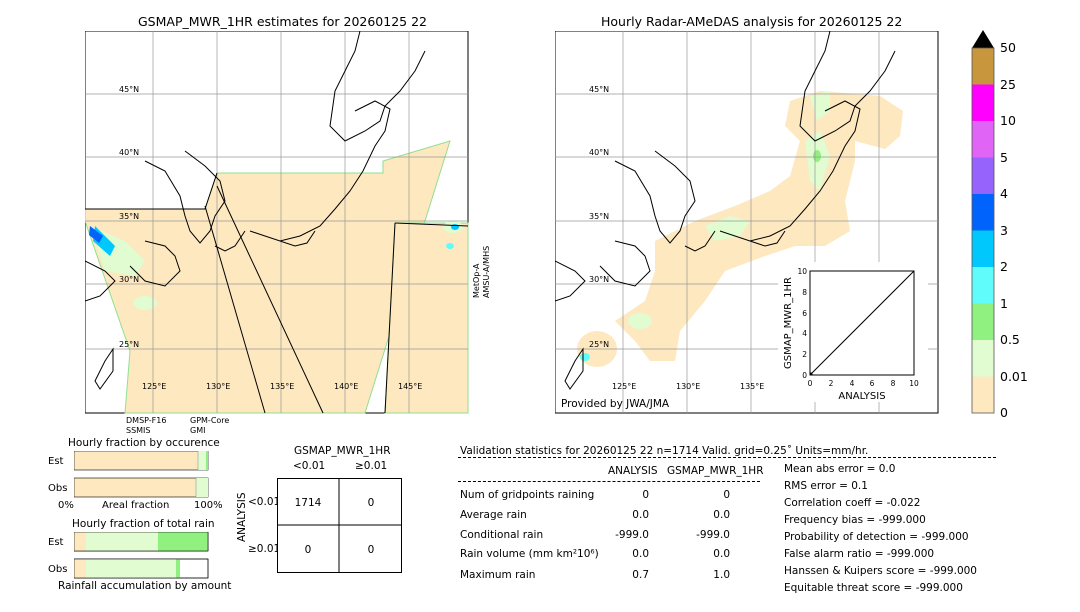 Image resolution: width=1080 pixels, height=612 pixels. I want to click on scatter-x-tick: 8, so click(893, 383).